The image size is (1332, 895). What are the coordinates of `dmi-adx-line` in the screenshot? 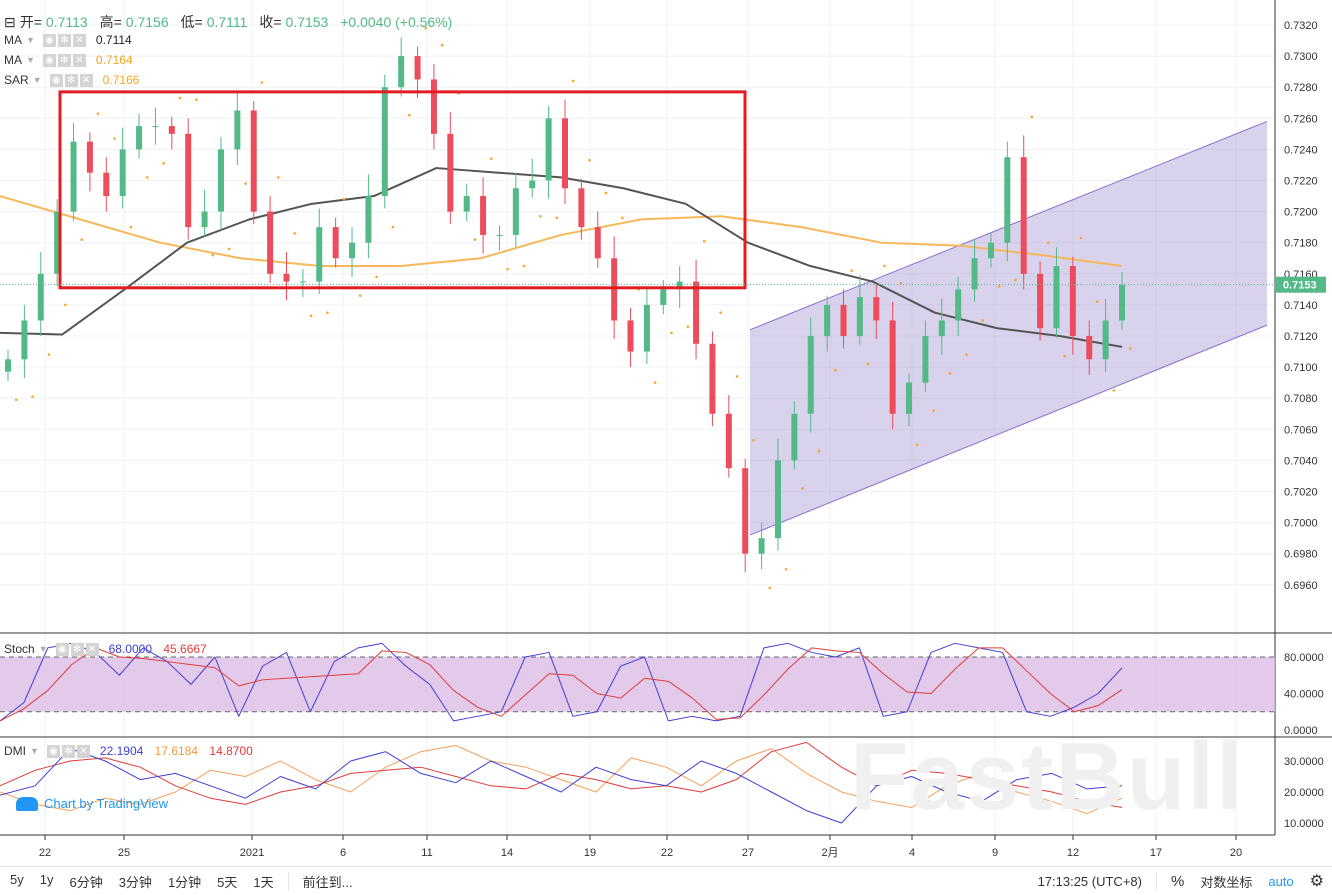 It's located at (561, 774).